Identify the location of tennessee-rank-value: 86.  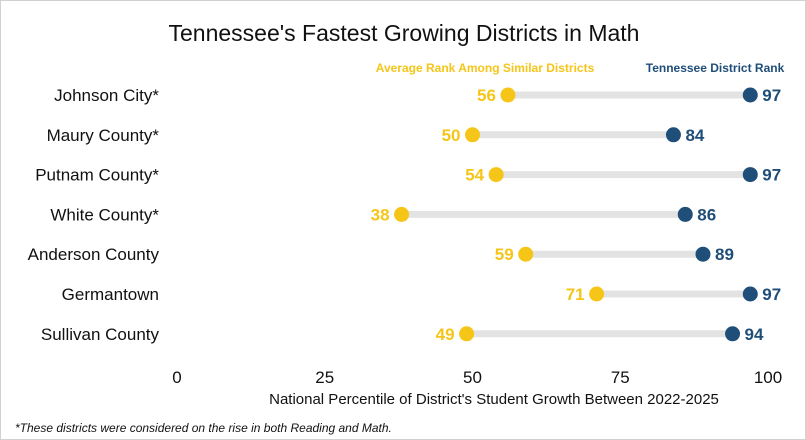
(706, 214).